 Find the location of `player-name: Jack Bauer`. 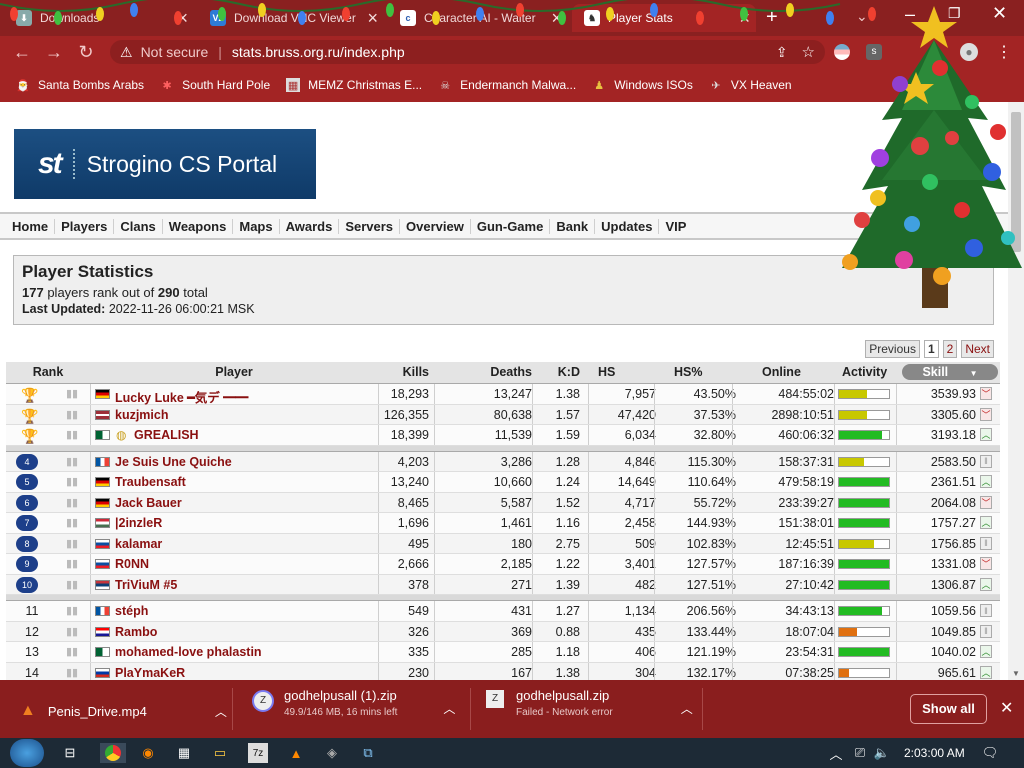

player-name: Jack Bauer is located at coordinates (148, 502).